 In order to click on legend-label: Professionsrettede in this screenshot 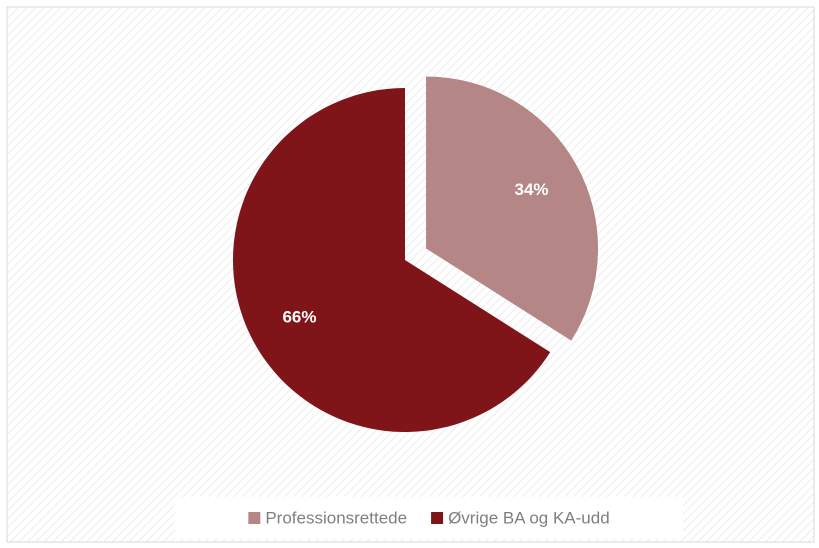, I will do `click(336, 517)`.